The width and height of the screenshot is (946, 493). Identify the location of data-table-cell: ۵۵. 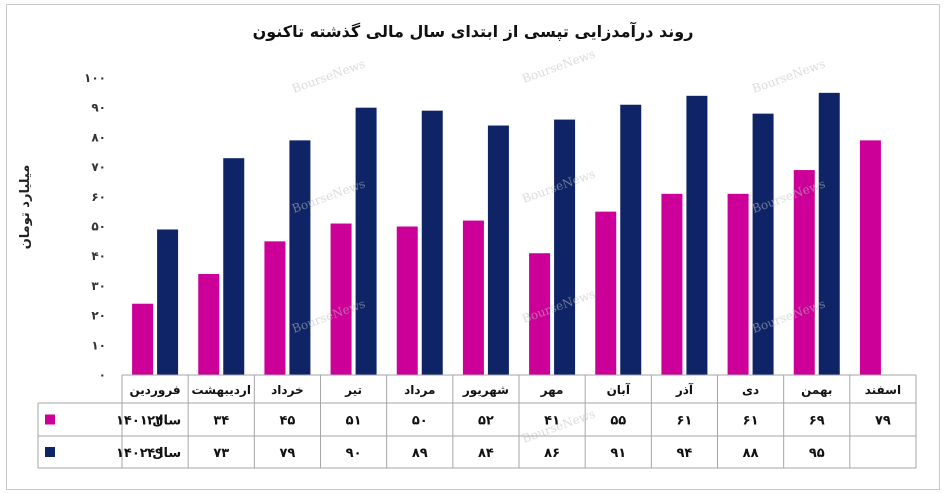
(618, 421).